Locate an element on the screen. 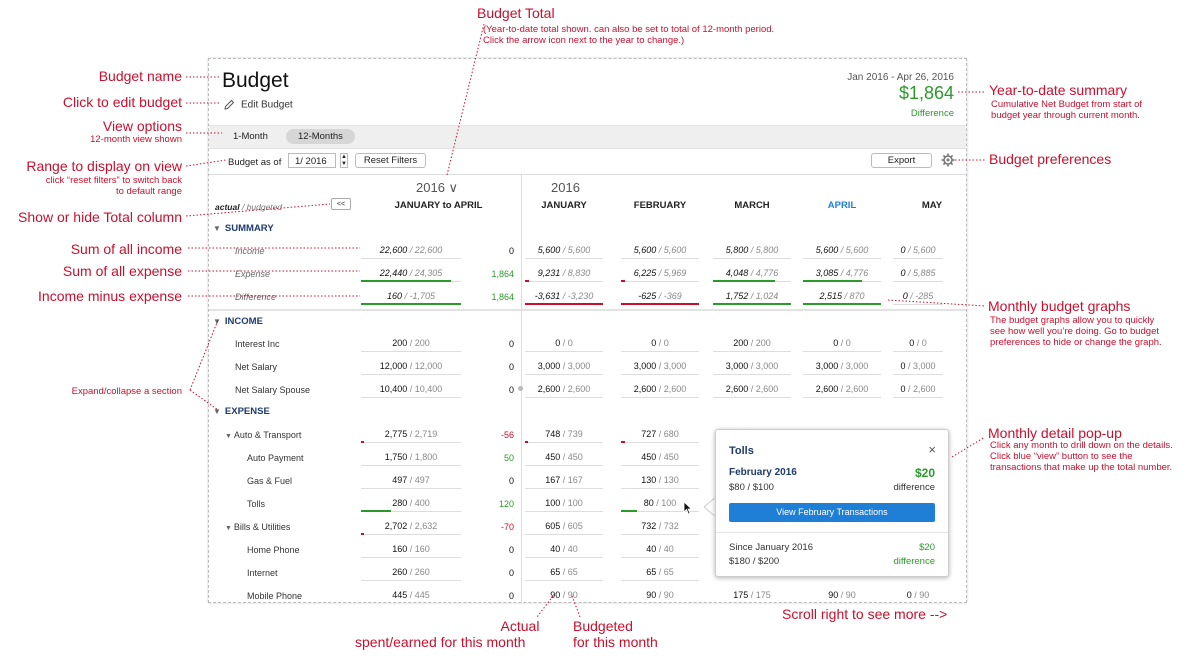  budget-cell: 1,752 / 1,024 is located at coordinates (752, 297).